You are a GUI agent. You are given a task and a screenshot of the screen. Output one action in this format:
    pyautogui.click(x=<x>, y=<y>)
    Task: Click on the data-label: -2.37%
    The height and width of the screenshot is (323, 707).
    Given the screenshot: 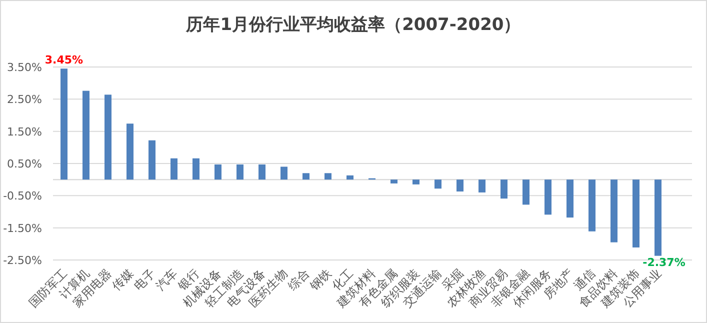 What is the action you would take?
    pyautogui.click(x=664, y=262)
    